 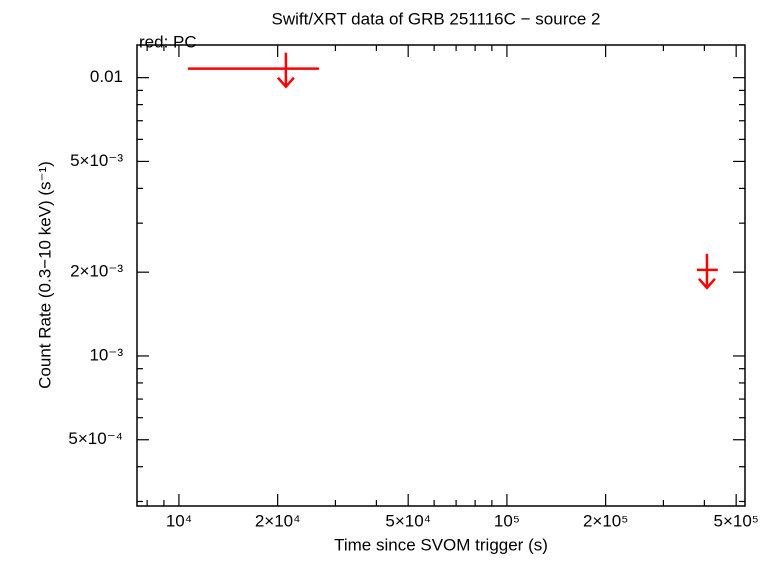 I want to click on legend-note: red: PC, so click(x=168, y=41).